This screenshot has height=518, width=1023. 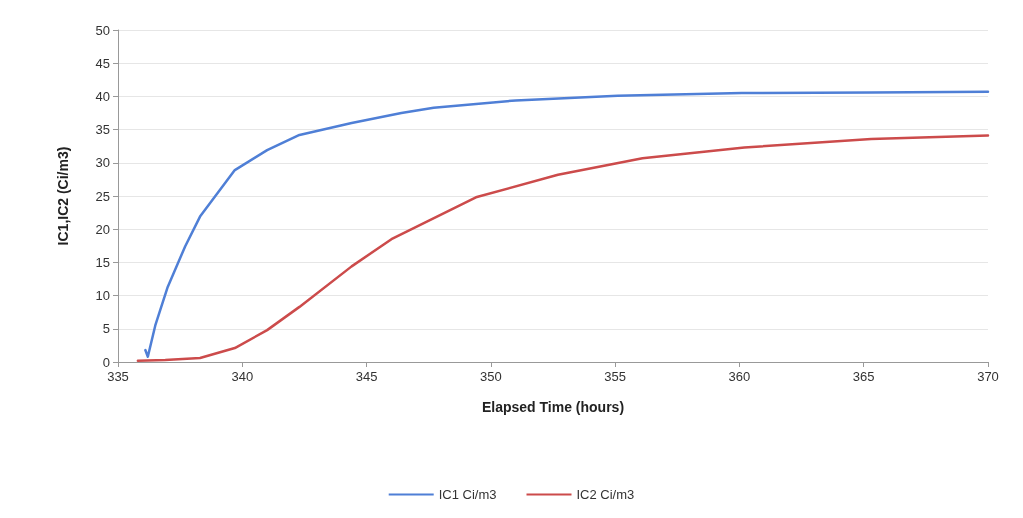 What do you see at coordinates (553, 407) in the screenshot?
I see `x-axis-title: Elapsed Time (hours)` at bounding box center [553, 407].